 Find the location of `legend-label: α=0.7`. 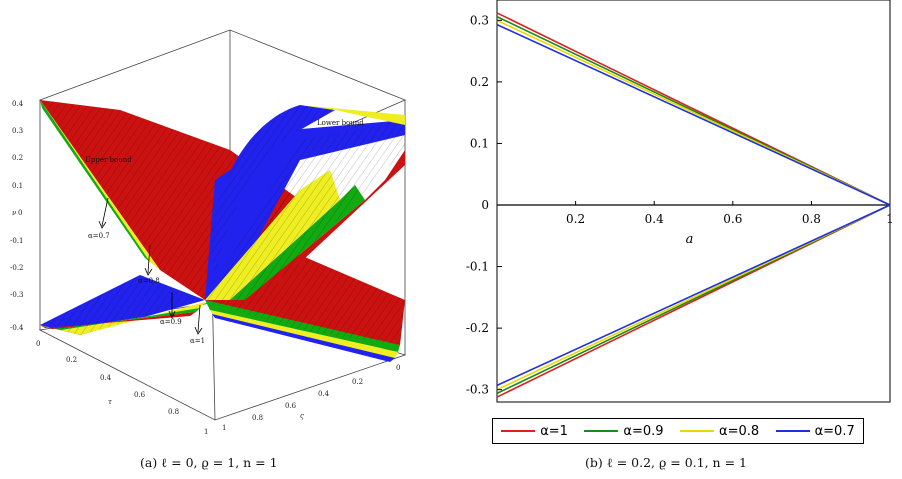

legend-label: α=0.7 is located at coordinates (834, 431).